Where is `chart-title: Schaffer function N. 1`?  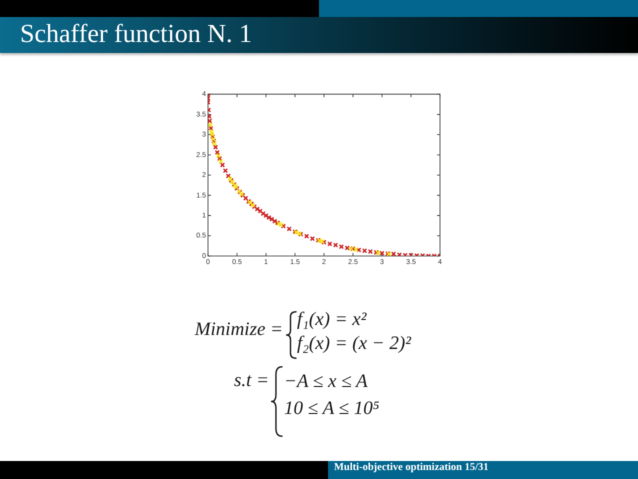 chart-title: Schaffer function N. 1 is located at coordinates (136, 33).